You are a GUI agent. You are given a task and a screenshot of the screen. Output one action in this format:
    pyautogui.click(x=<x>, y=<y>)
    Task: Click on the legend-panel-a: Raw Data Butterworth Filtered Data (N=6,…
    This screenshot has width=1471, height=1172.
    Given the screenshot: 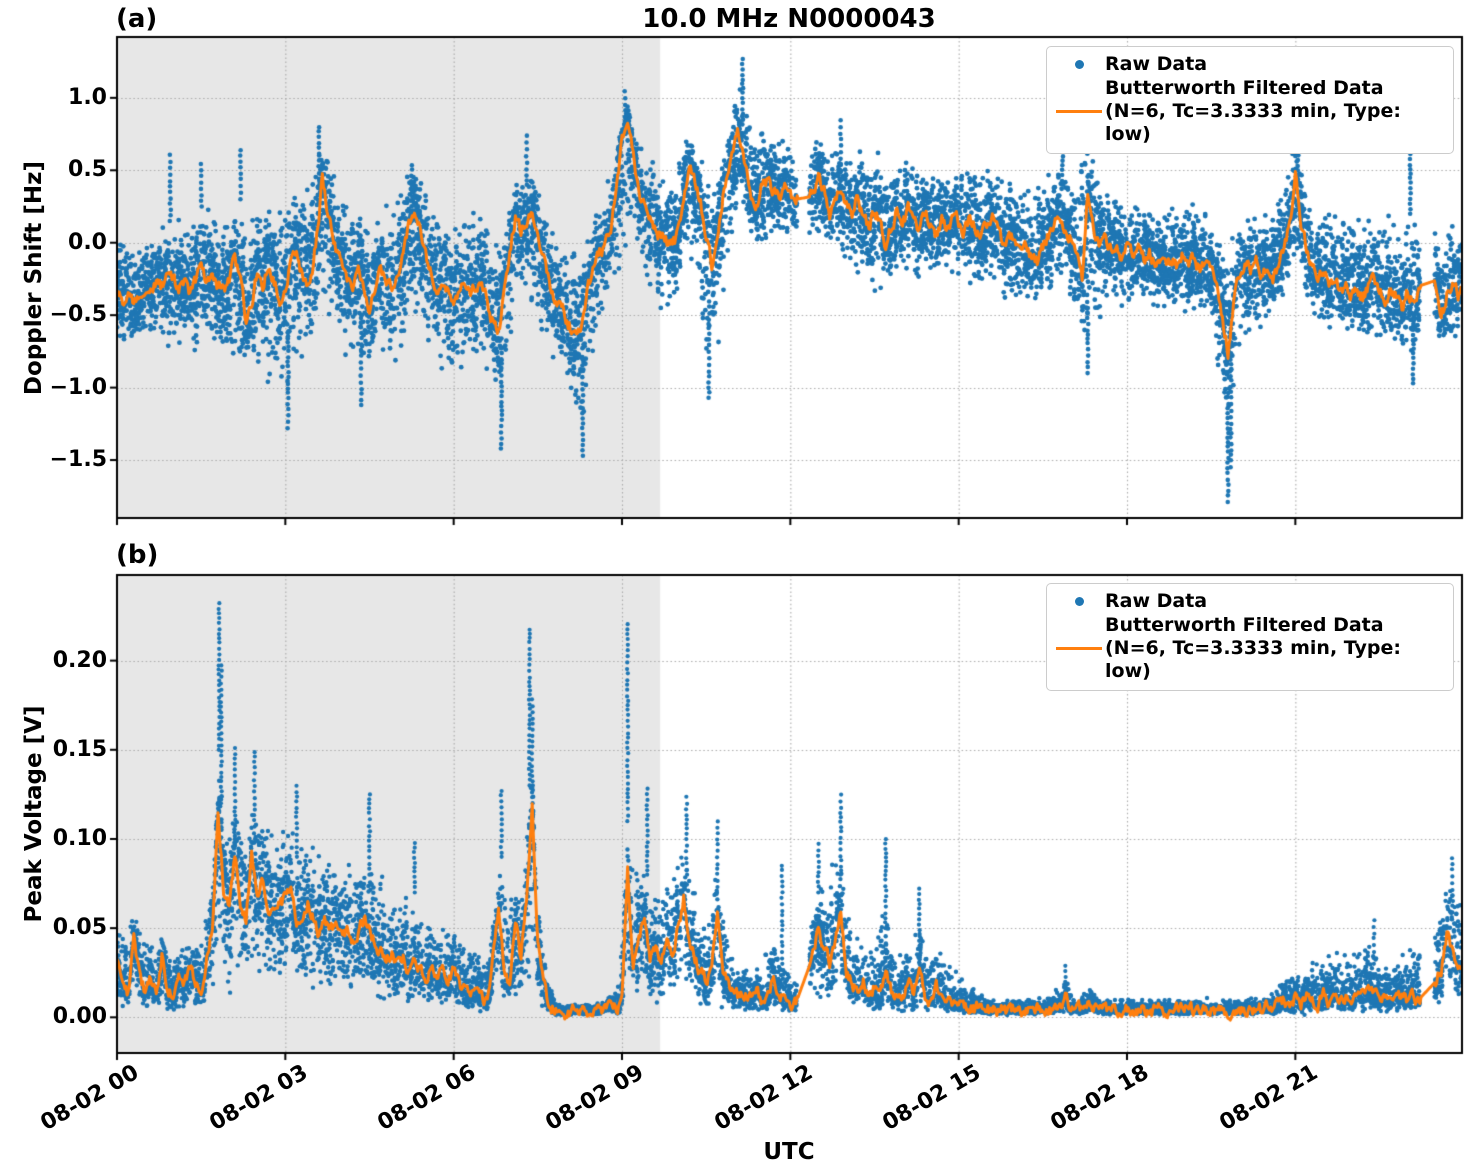 What is the action you would take?
    pyautogui.click(x=1250, y=100)
    